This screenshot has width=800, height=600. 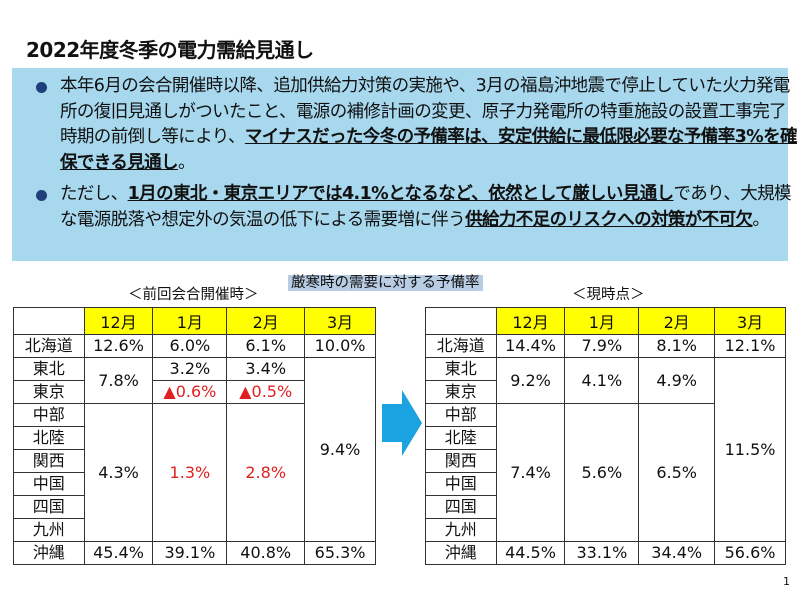 I want to click on bullet-text: であり、大規模な電源脱落や想定外の気温の低下による需要増に伴う, so click(x=426, y=207).